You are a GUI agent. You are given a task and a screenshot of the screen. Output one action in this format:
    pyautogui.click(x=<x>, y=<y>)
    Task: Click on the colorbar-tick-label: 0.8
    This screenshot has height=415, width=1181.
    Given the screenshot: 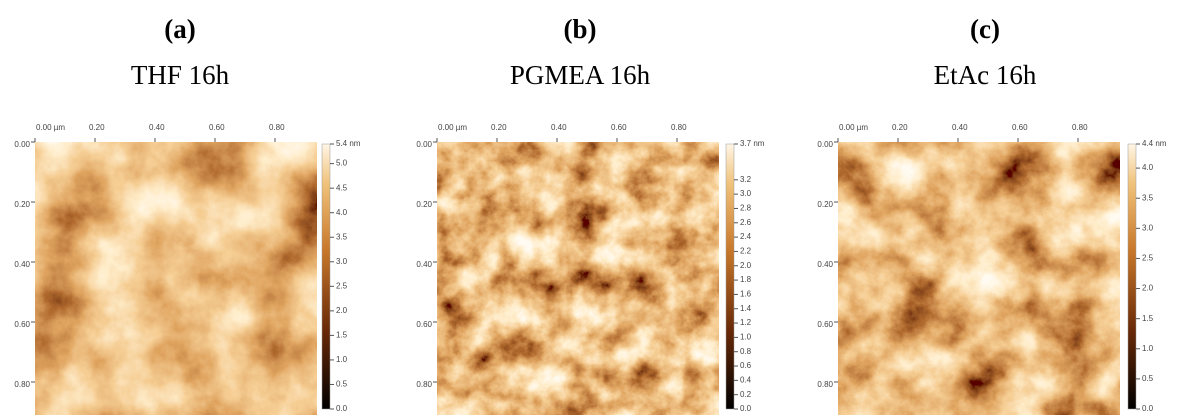 What is the action you would take?
    pyautogui.click(x=746, y=351)
    